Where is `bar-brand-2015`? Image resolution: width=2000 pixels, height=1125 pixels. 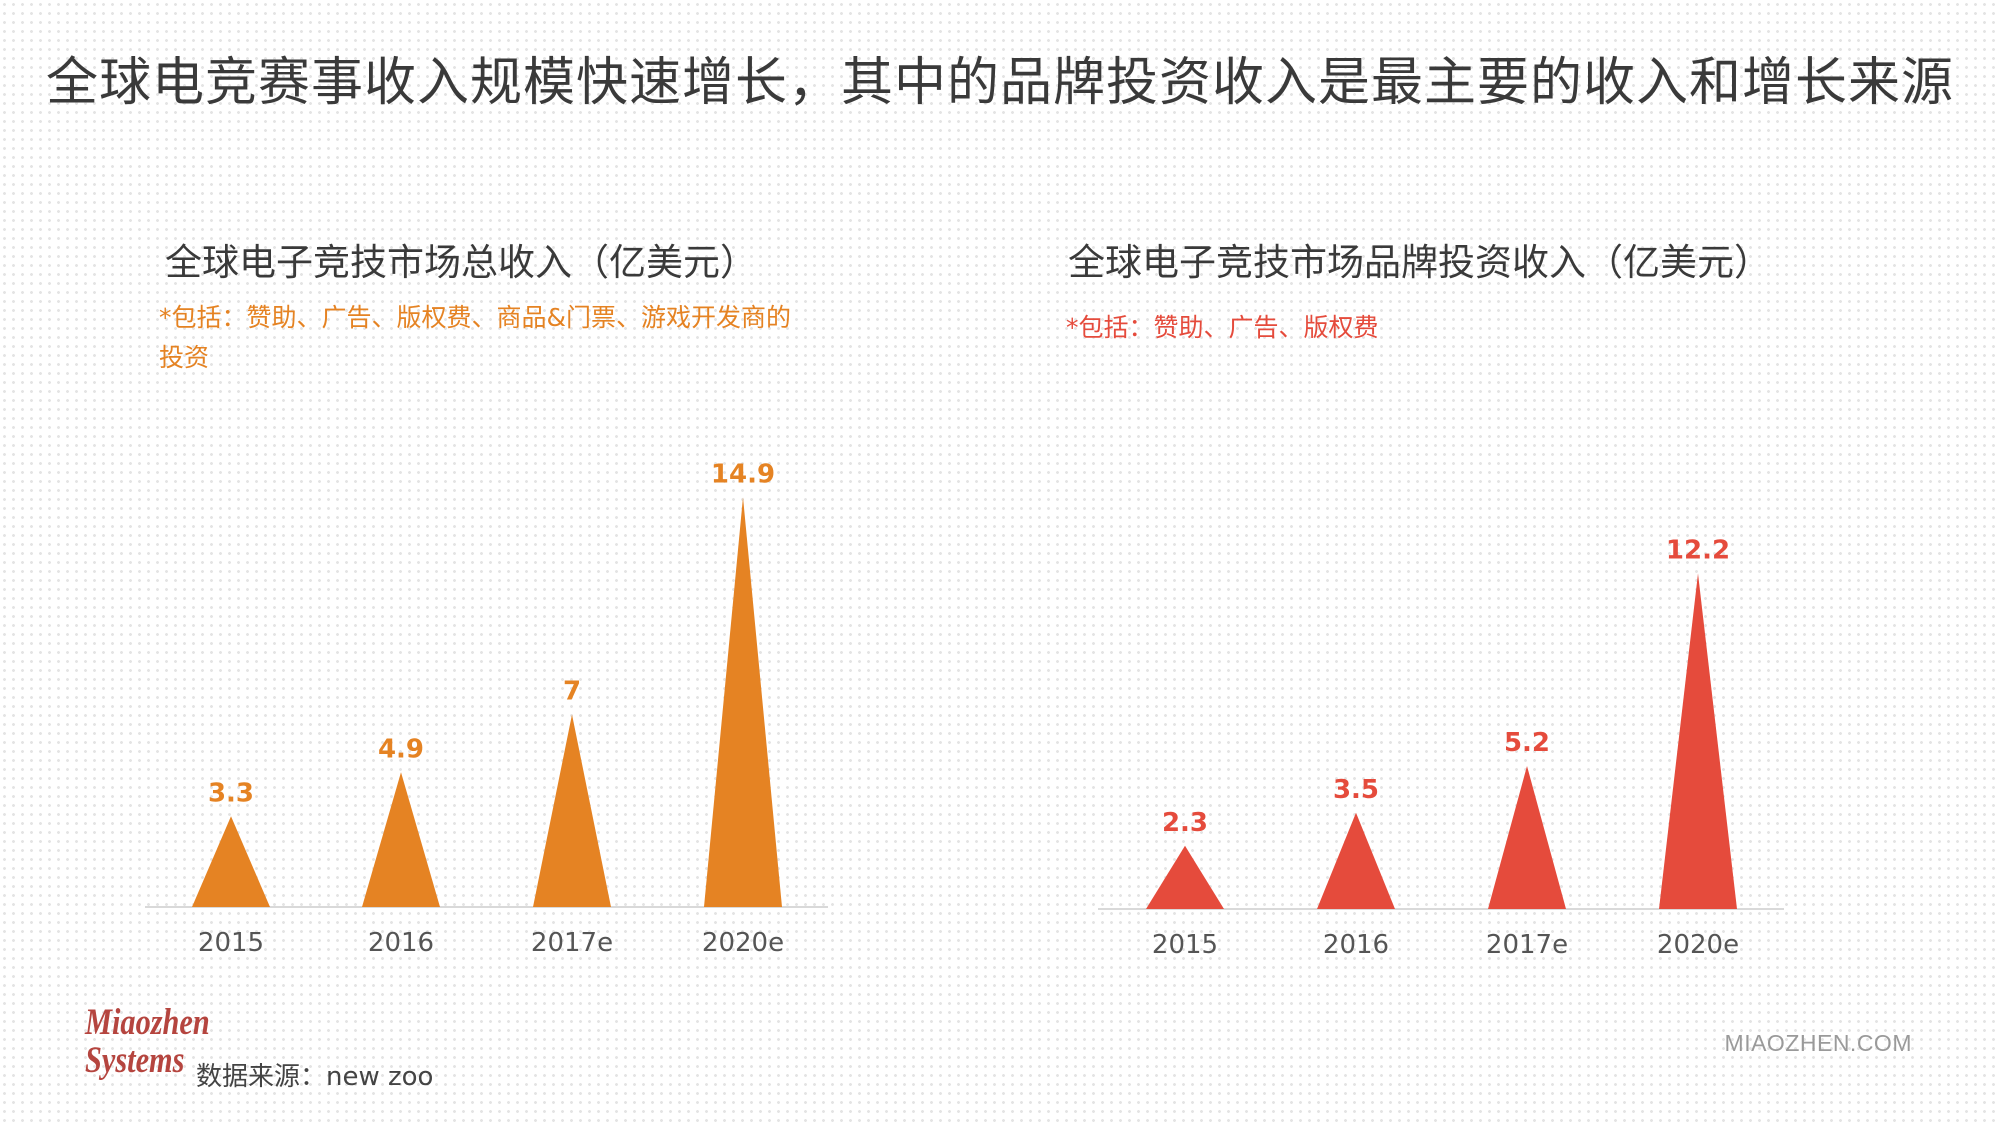 bar-brand-2015 is located at coordinates (1185, 877).